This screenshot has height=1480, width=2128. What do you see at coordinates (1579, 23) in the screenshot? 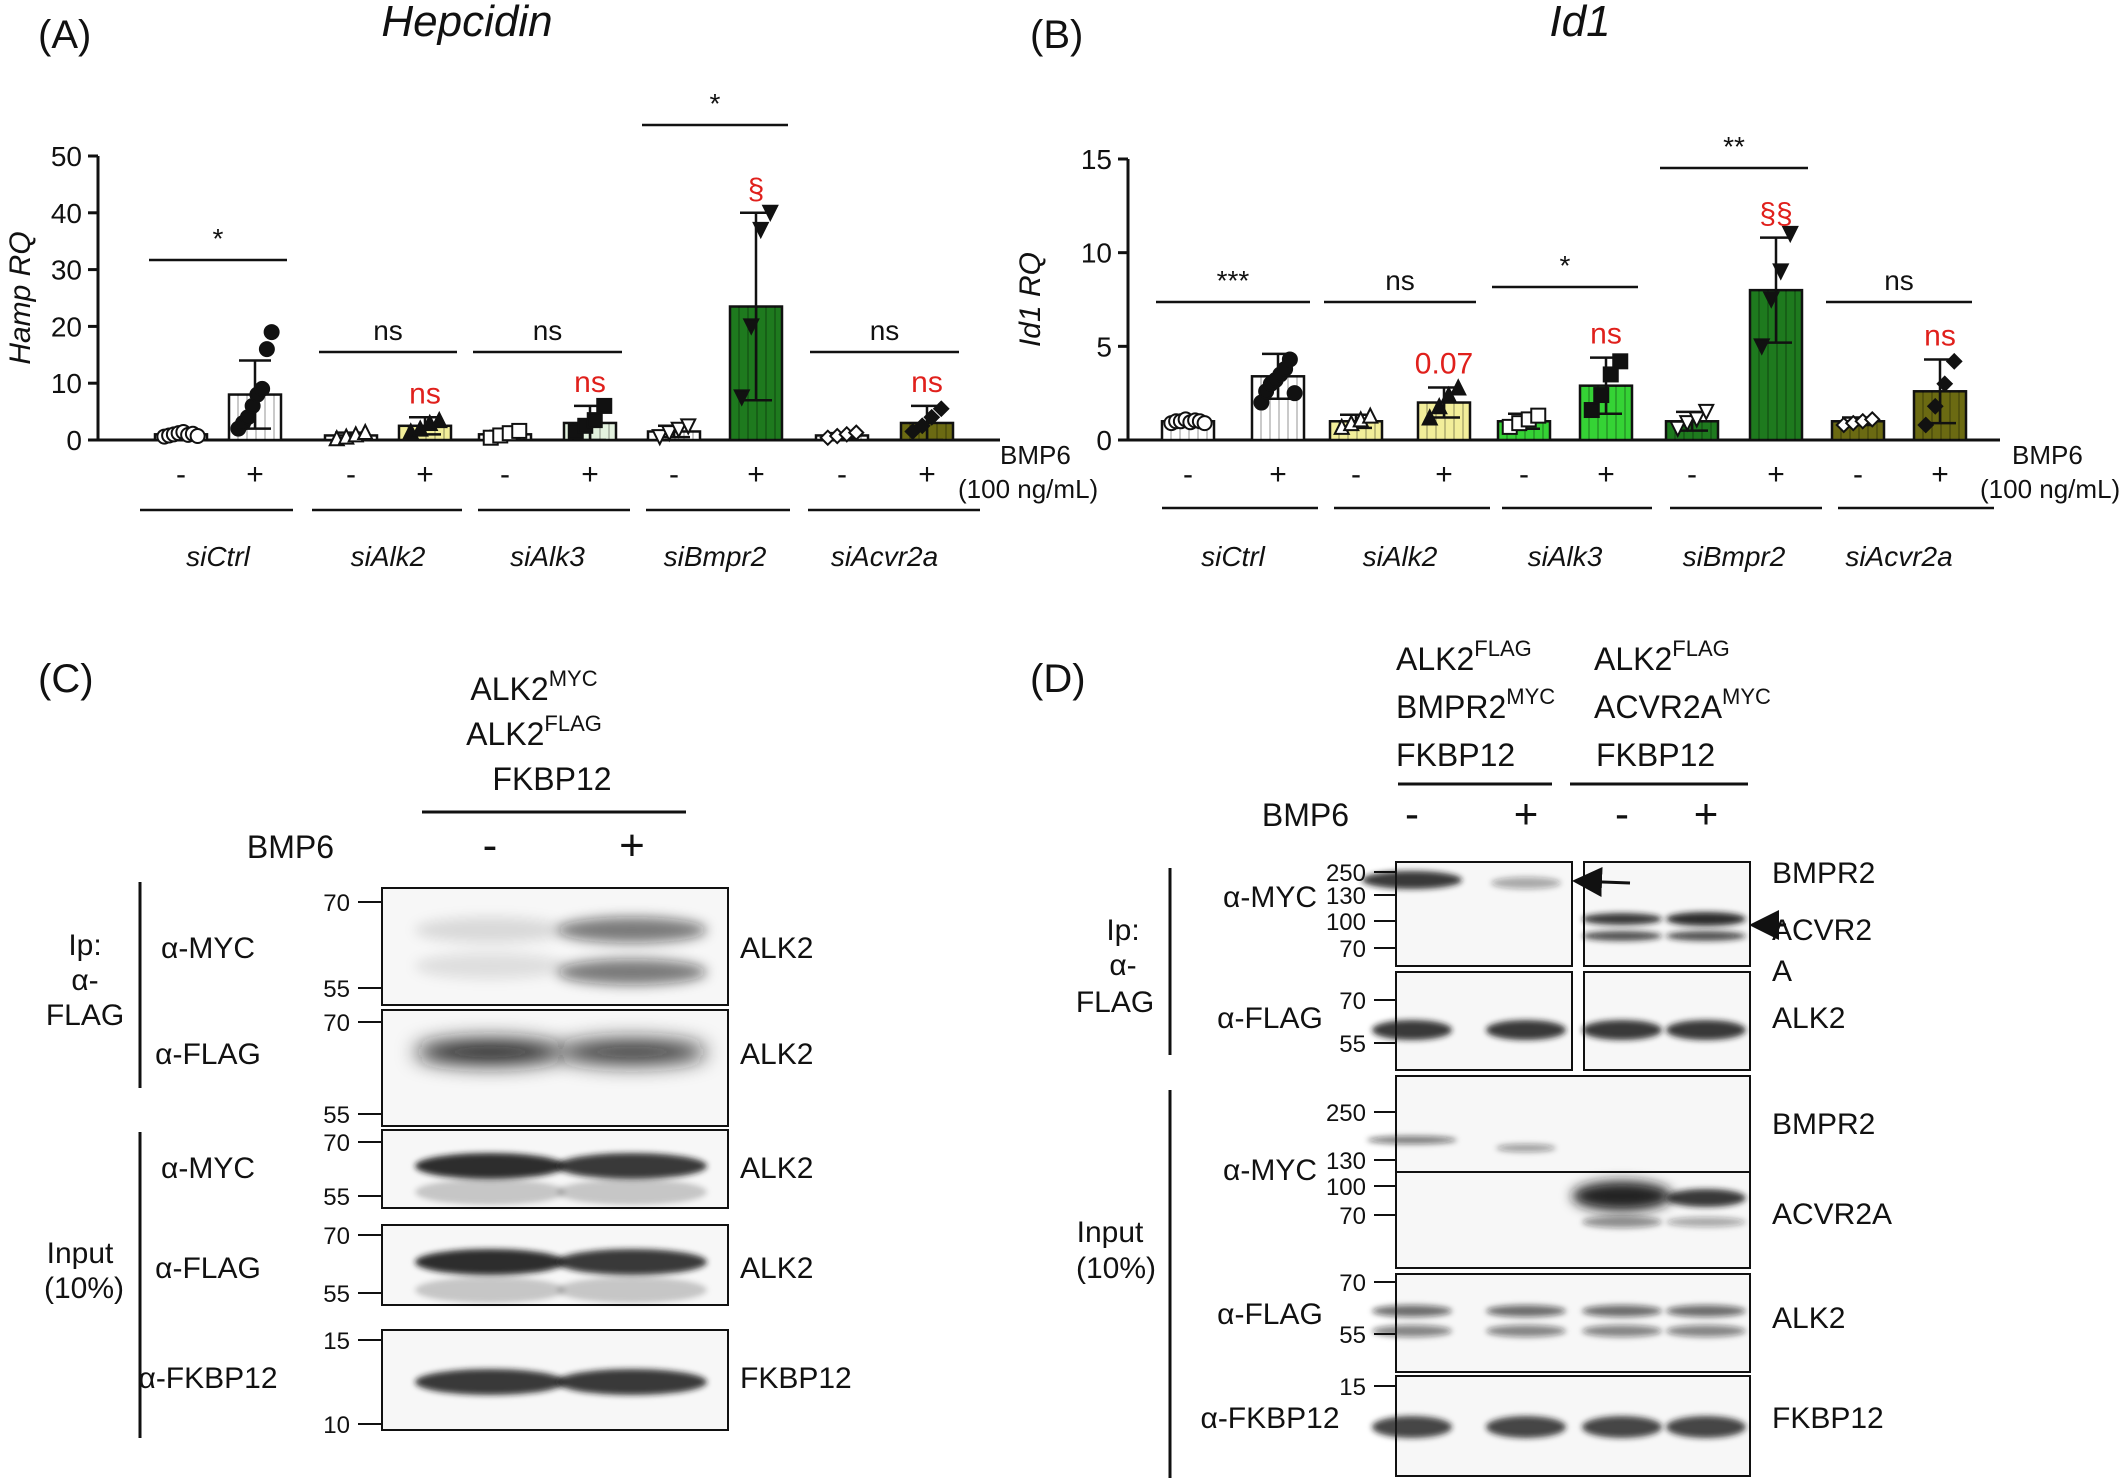
I see `panel-b-title: Id1` at bounding box center [1579, 23].